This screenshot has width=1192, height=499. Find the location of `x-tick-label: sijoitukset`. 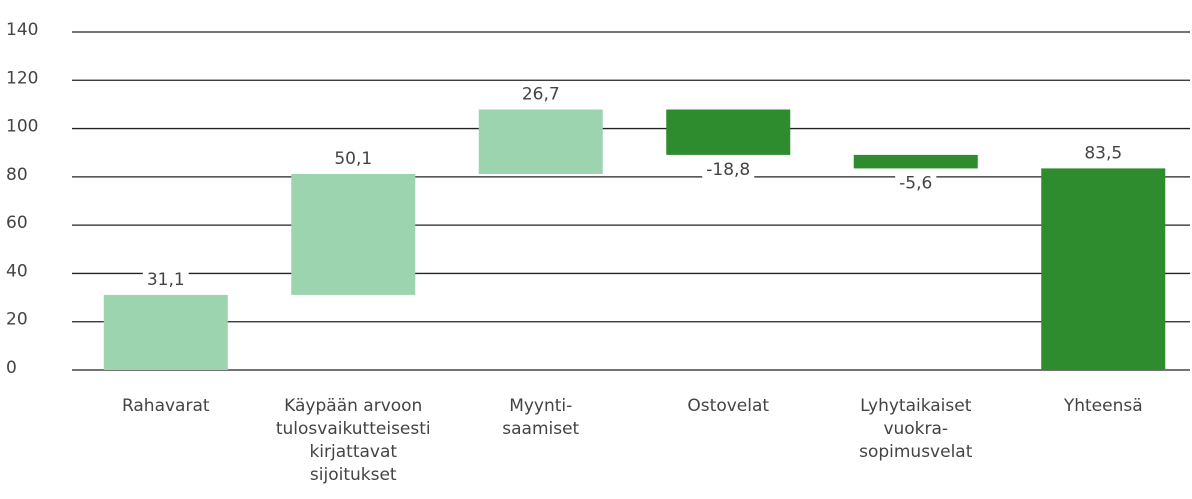

x-tick-label: sijoitukset is located at coordinates (353, 475).